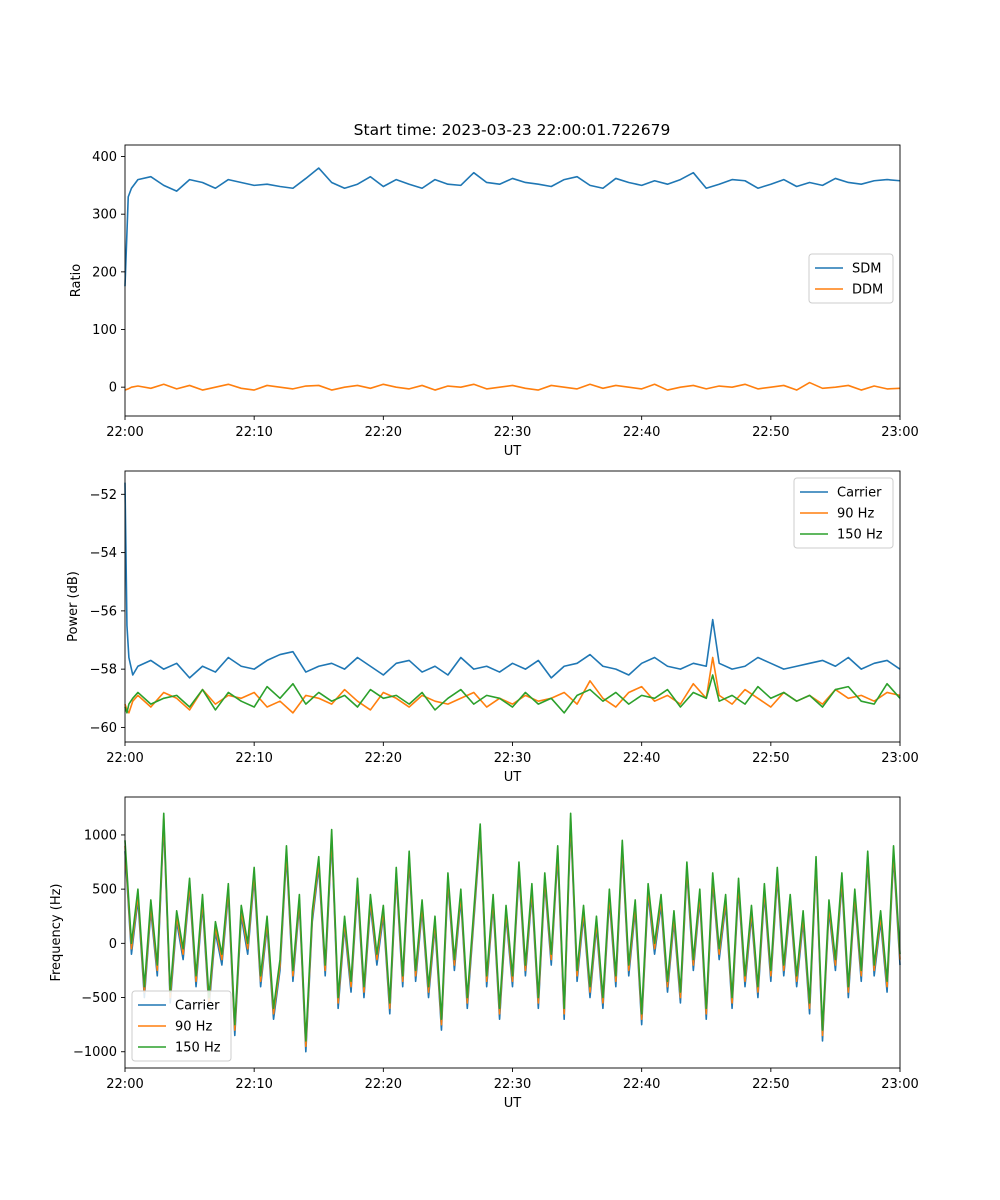 The image size is (1000, 1200). I want to click on y-tick-label: 100, so click(104, 330).